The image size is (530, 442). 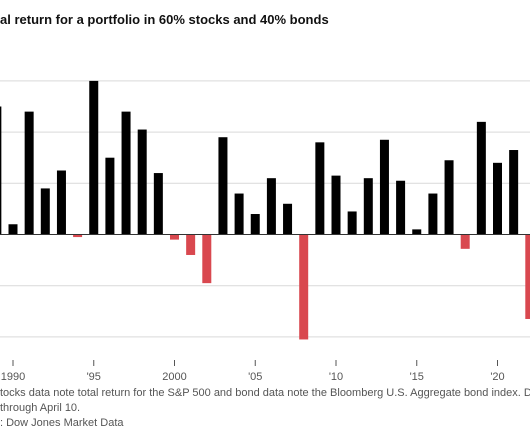 What do you see at coordinates (417, 232) in the screenshot?
I see `bar-2015` at bounding box center [417, 232].